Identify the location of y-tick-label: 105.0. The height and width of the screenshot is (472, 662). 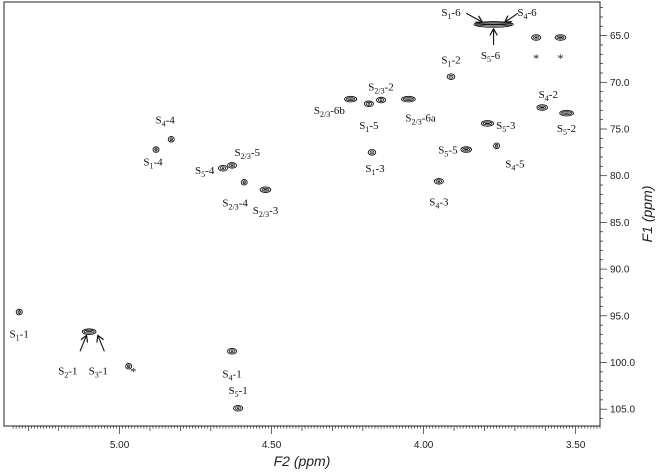
(622, 410).